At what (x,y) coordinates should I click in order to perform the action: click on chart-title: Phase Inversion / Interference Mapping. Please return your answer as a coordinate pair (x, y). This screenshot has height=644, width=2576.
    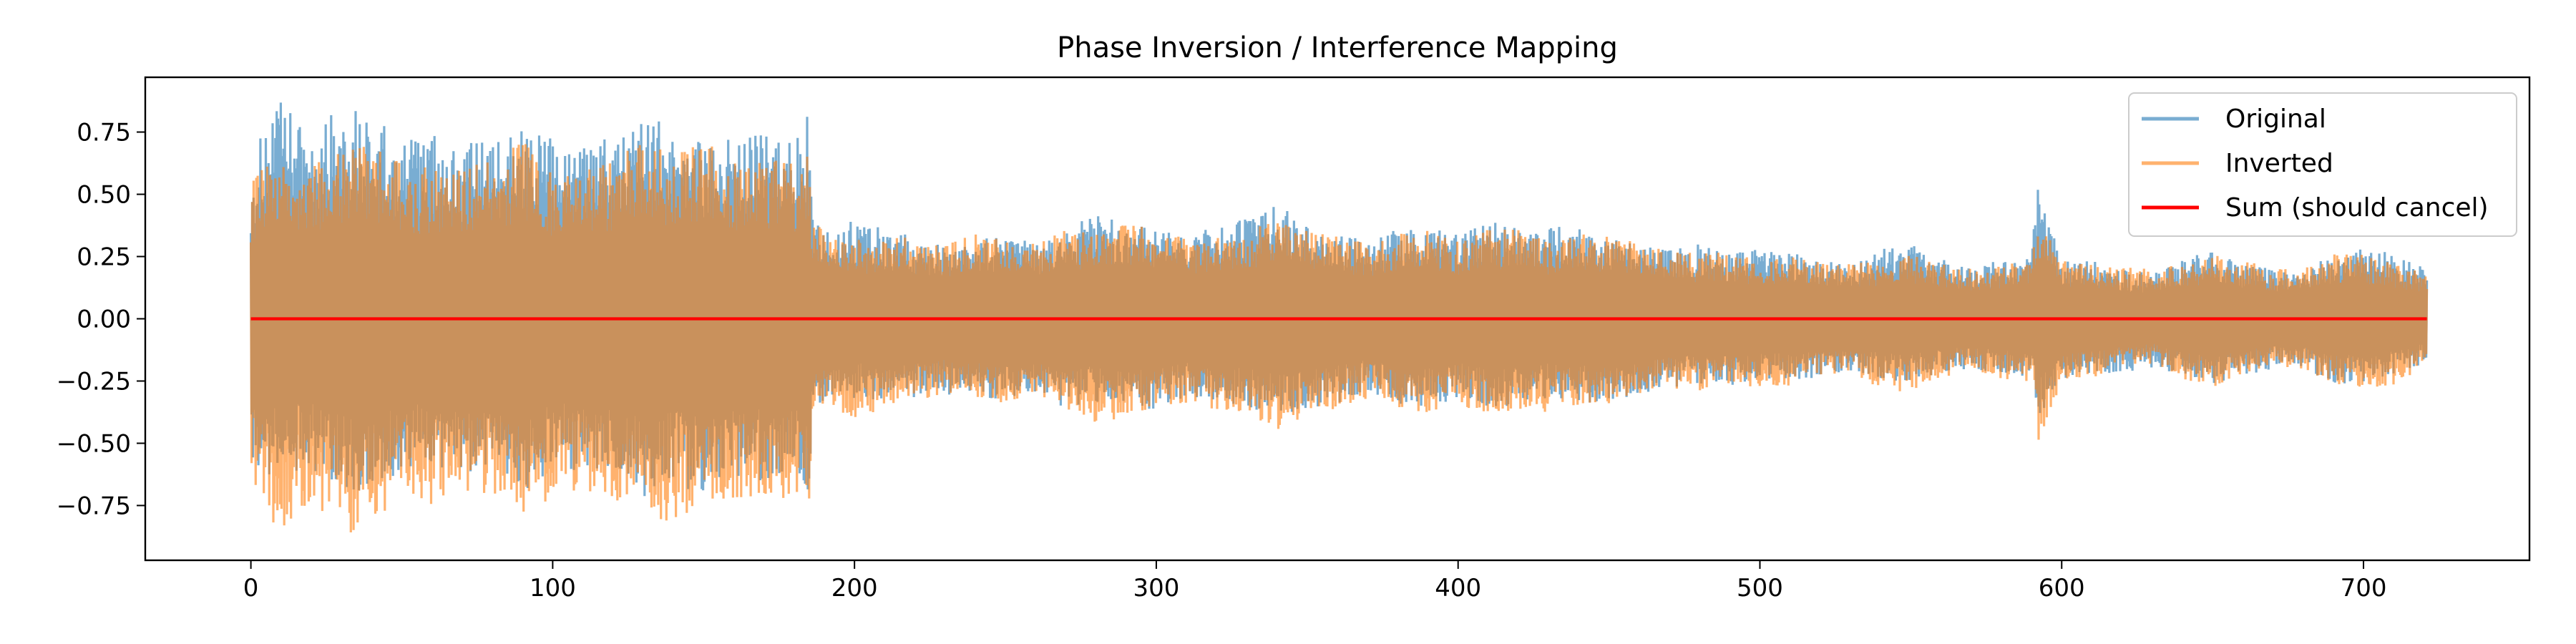
    Looking at the image, I should click on (1337, 48).